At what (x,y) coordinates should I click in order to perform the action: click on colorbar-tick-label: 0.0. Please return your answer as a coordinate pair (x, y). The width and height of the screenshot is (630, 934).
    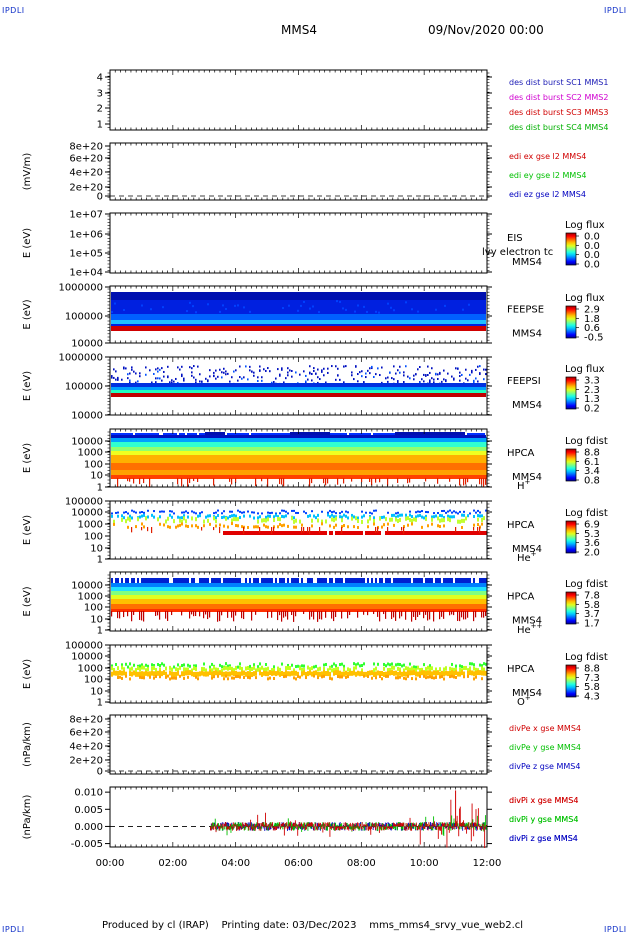
    Looking at the image, I should click on (592, 265).